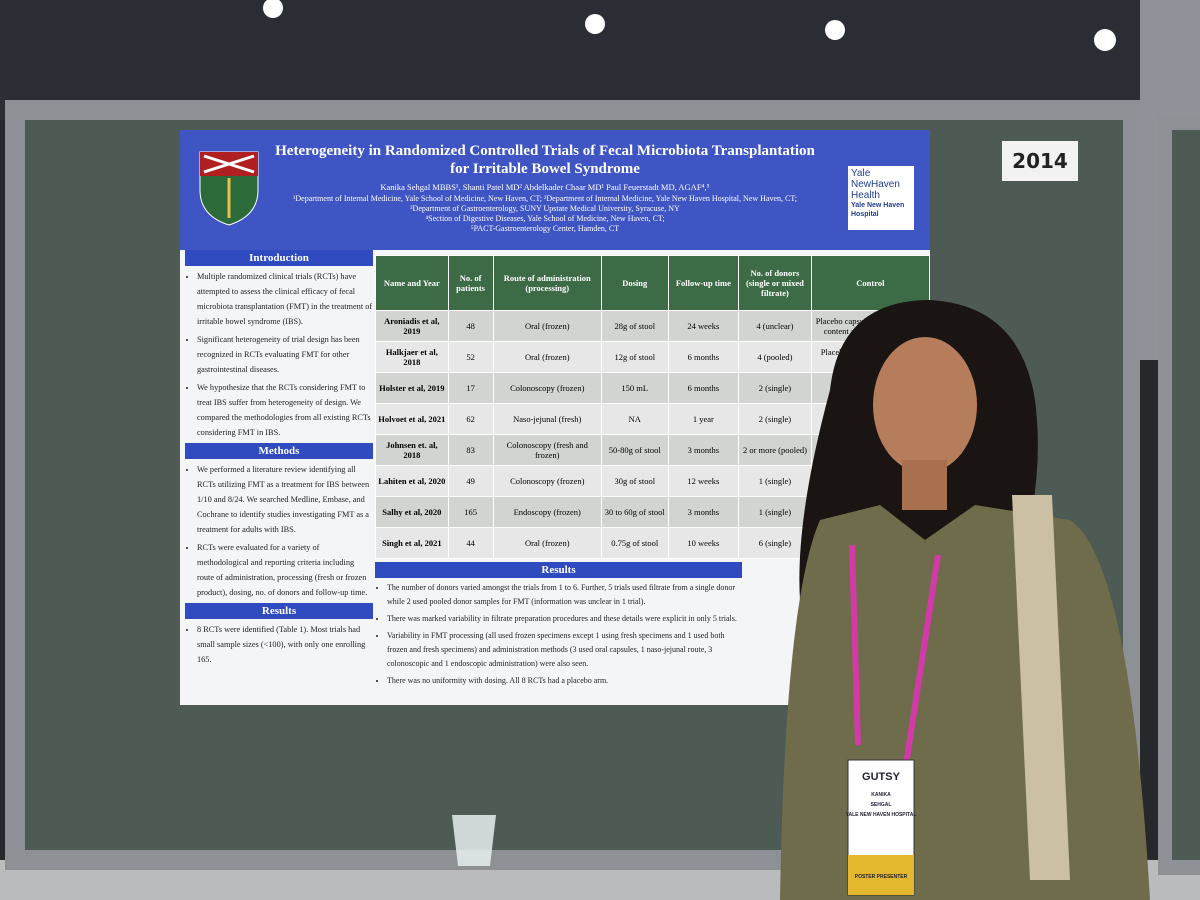 Image resolution: width=1200 pixels, height=900 pixels. What do you see at coordinates (412, 326) in the screenshot?
I see `table-cell: Aroniadis et al, 2019` at bounding box center [412, 326].